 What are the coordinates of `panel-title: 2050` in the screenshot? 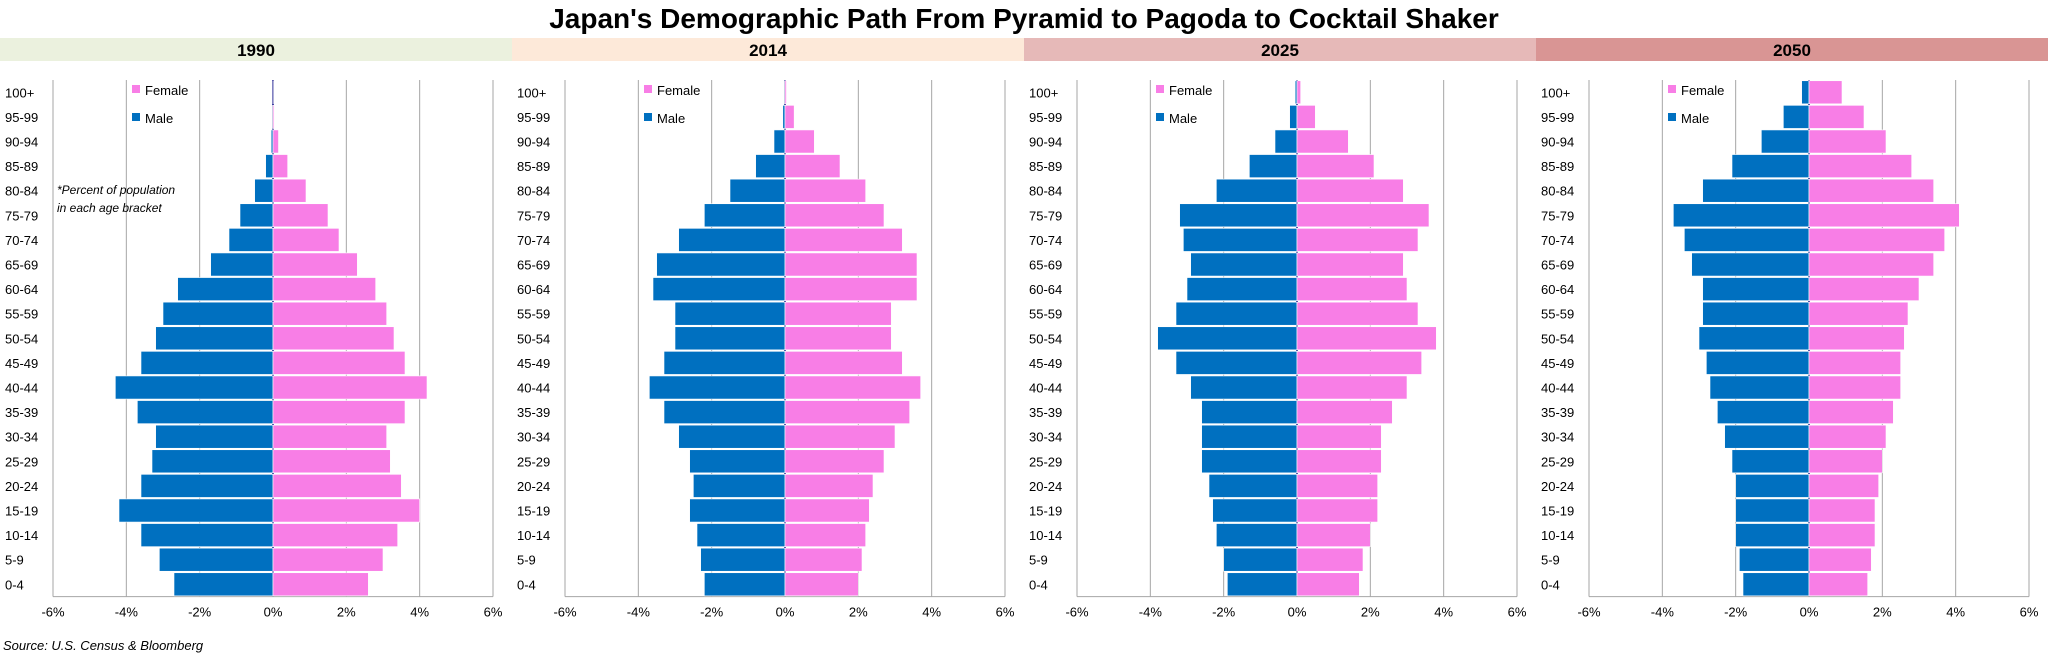 It's located at (1792, 50).